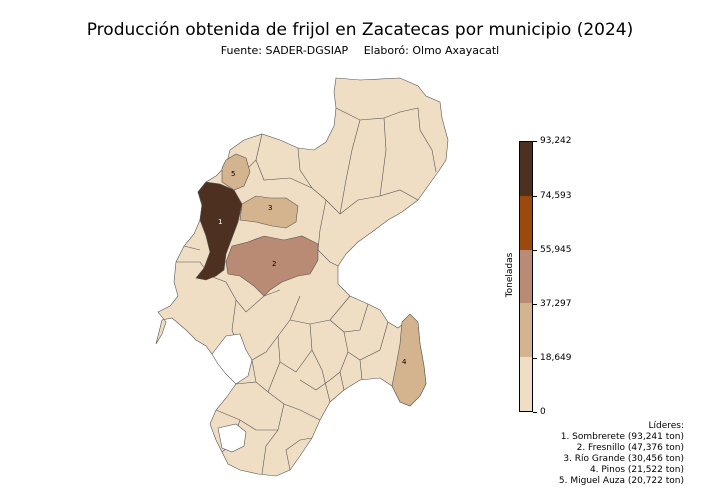  What do you see at coordinates (666, 426) in the screenshot?
I see `leaders-heading: Líderes:` at bounding box center [666, 426].